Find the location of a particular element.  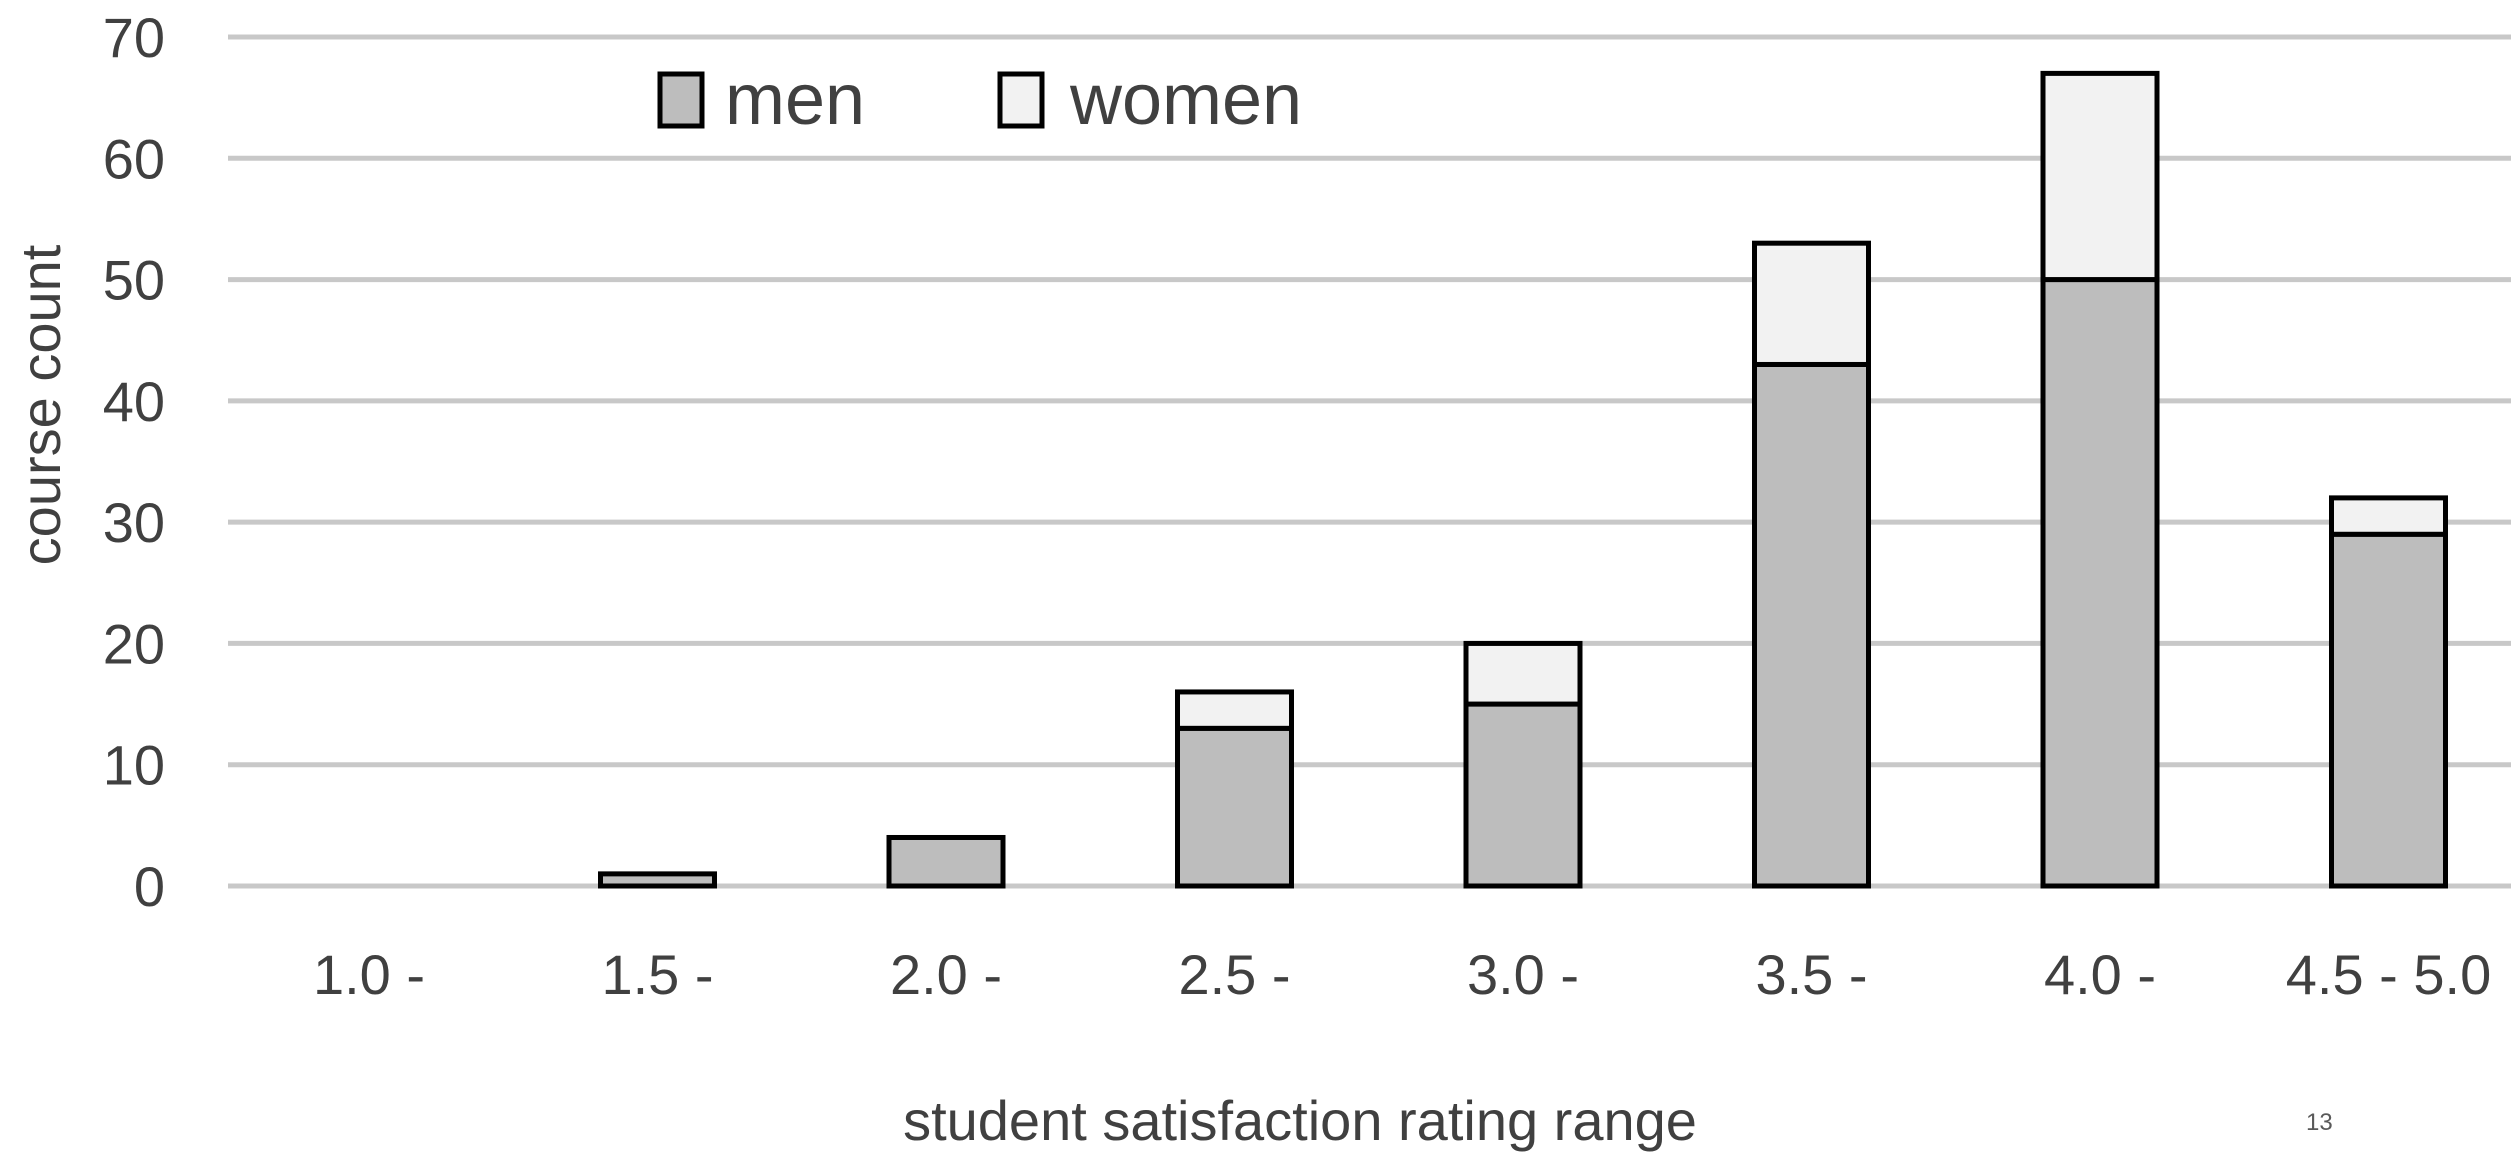

x-tick-label: 1.5 - is located at coordinates (657, 974).